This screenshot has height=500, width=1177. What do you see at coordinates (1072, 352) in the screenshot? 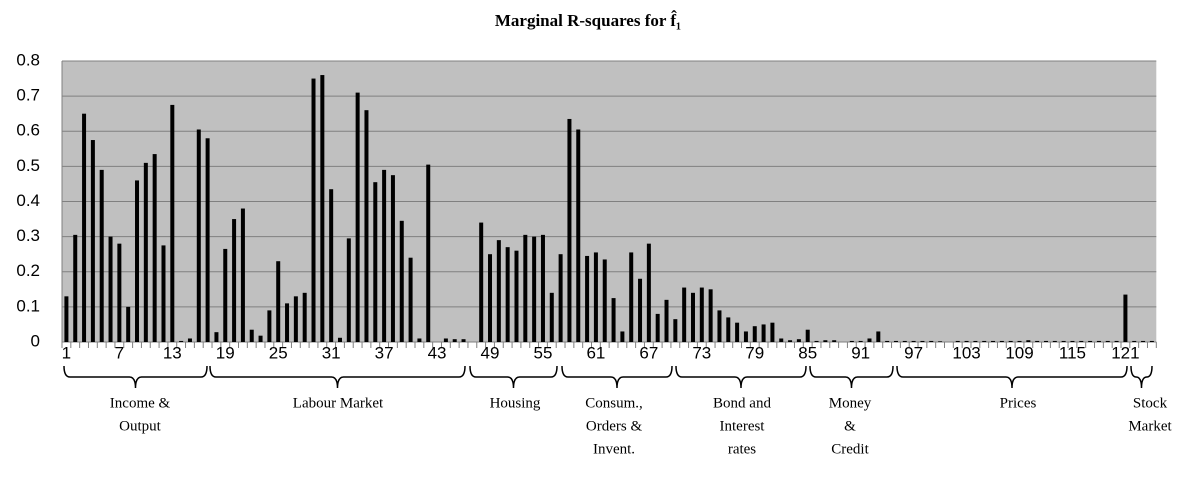
I see `x-tick-label: 115` at bounding box center [1072, 352].